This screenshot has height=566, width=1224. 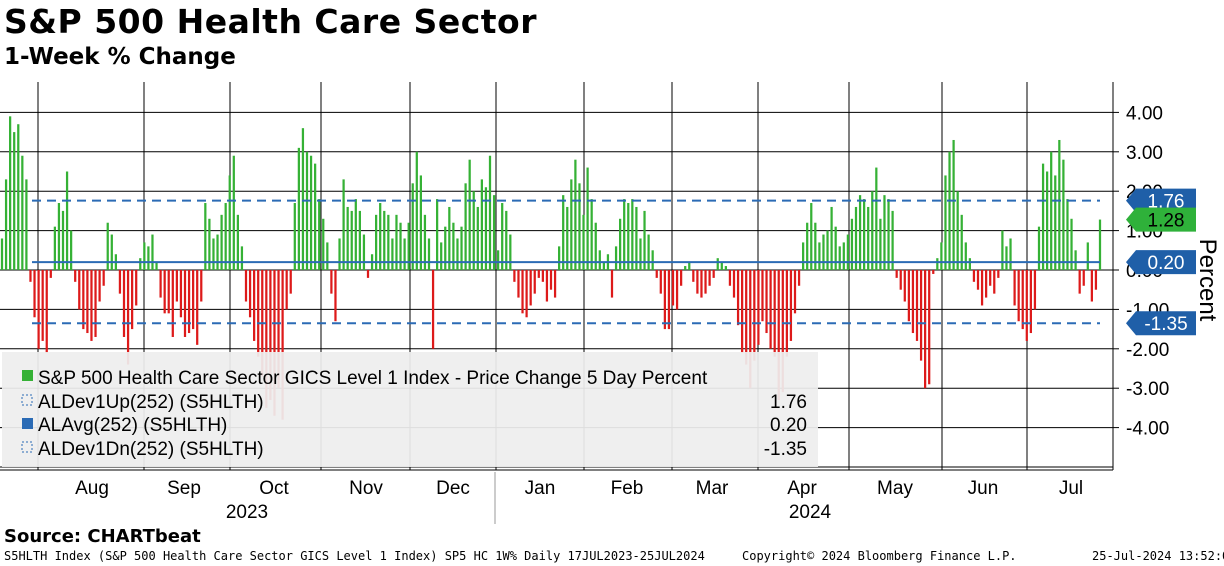 I want to click on legend-swatch-dev-dn, so click(x=27, y=447).